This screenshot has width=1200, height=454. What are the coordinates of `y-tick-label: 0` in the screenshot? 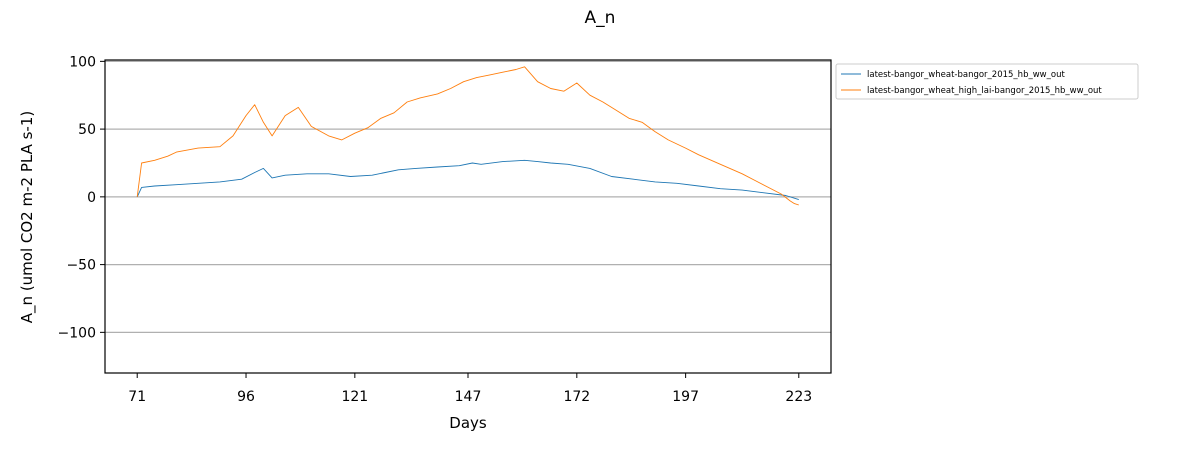 It's located at (91, 198).